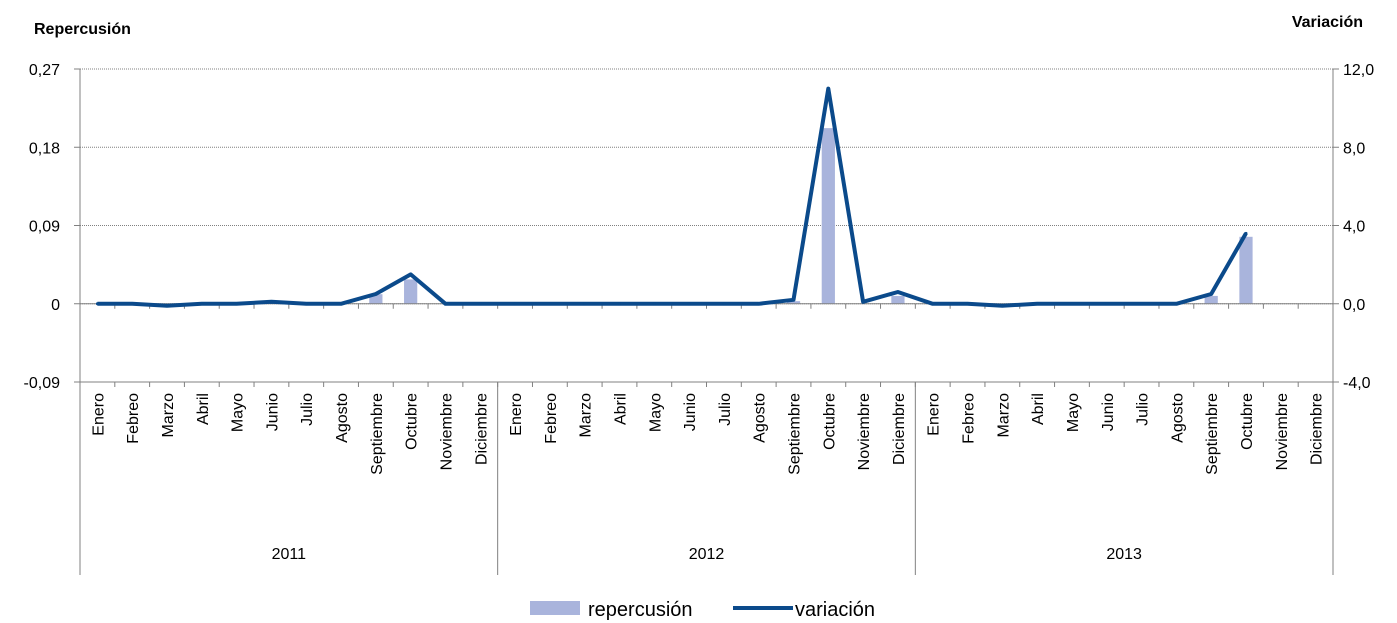 The height and width of the screenshot is (623, 1397). Describe the element at coordinates (289, 554) in the screenshot. I see `year-label: 2011` at that location.